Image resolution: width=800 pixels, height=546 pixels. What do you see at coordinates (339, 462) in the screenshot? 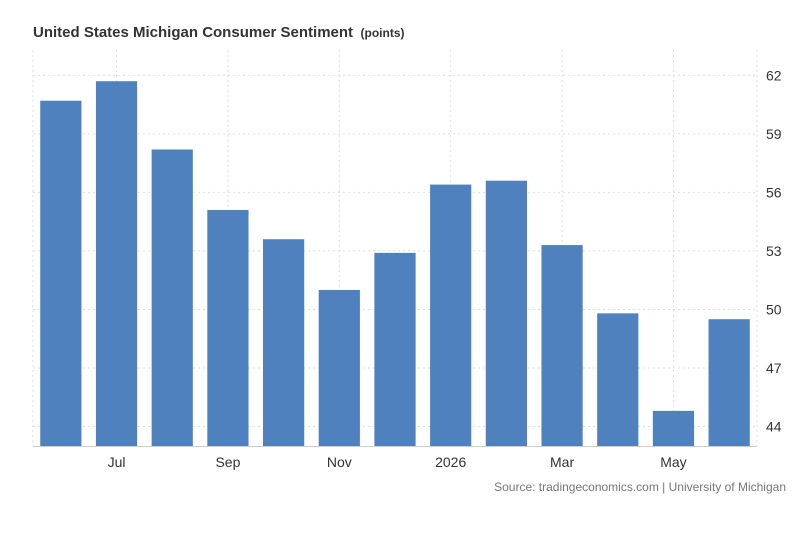
I see `x-tick-label: Nov` at bounding box center [339, 462].